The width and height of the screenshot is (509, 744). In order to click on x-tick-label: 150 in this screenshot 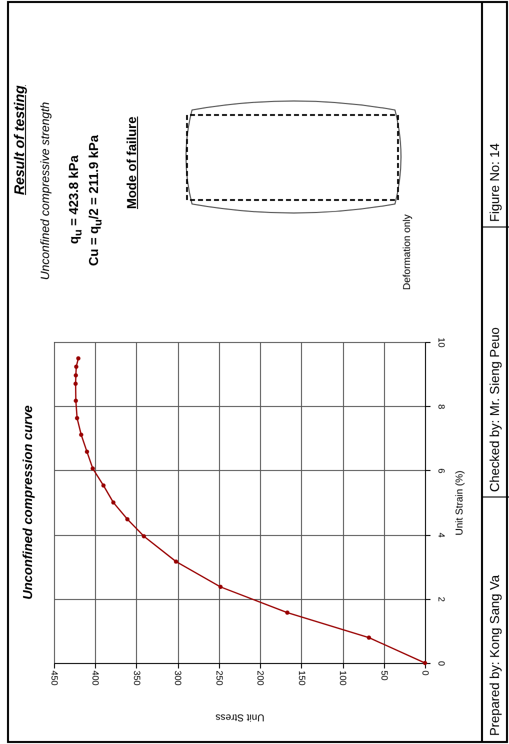, I will do `click(301, 678)`.